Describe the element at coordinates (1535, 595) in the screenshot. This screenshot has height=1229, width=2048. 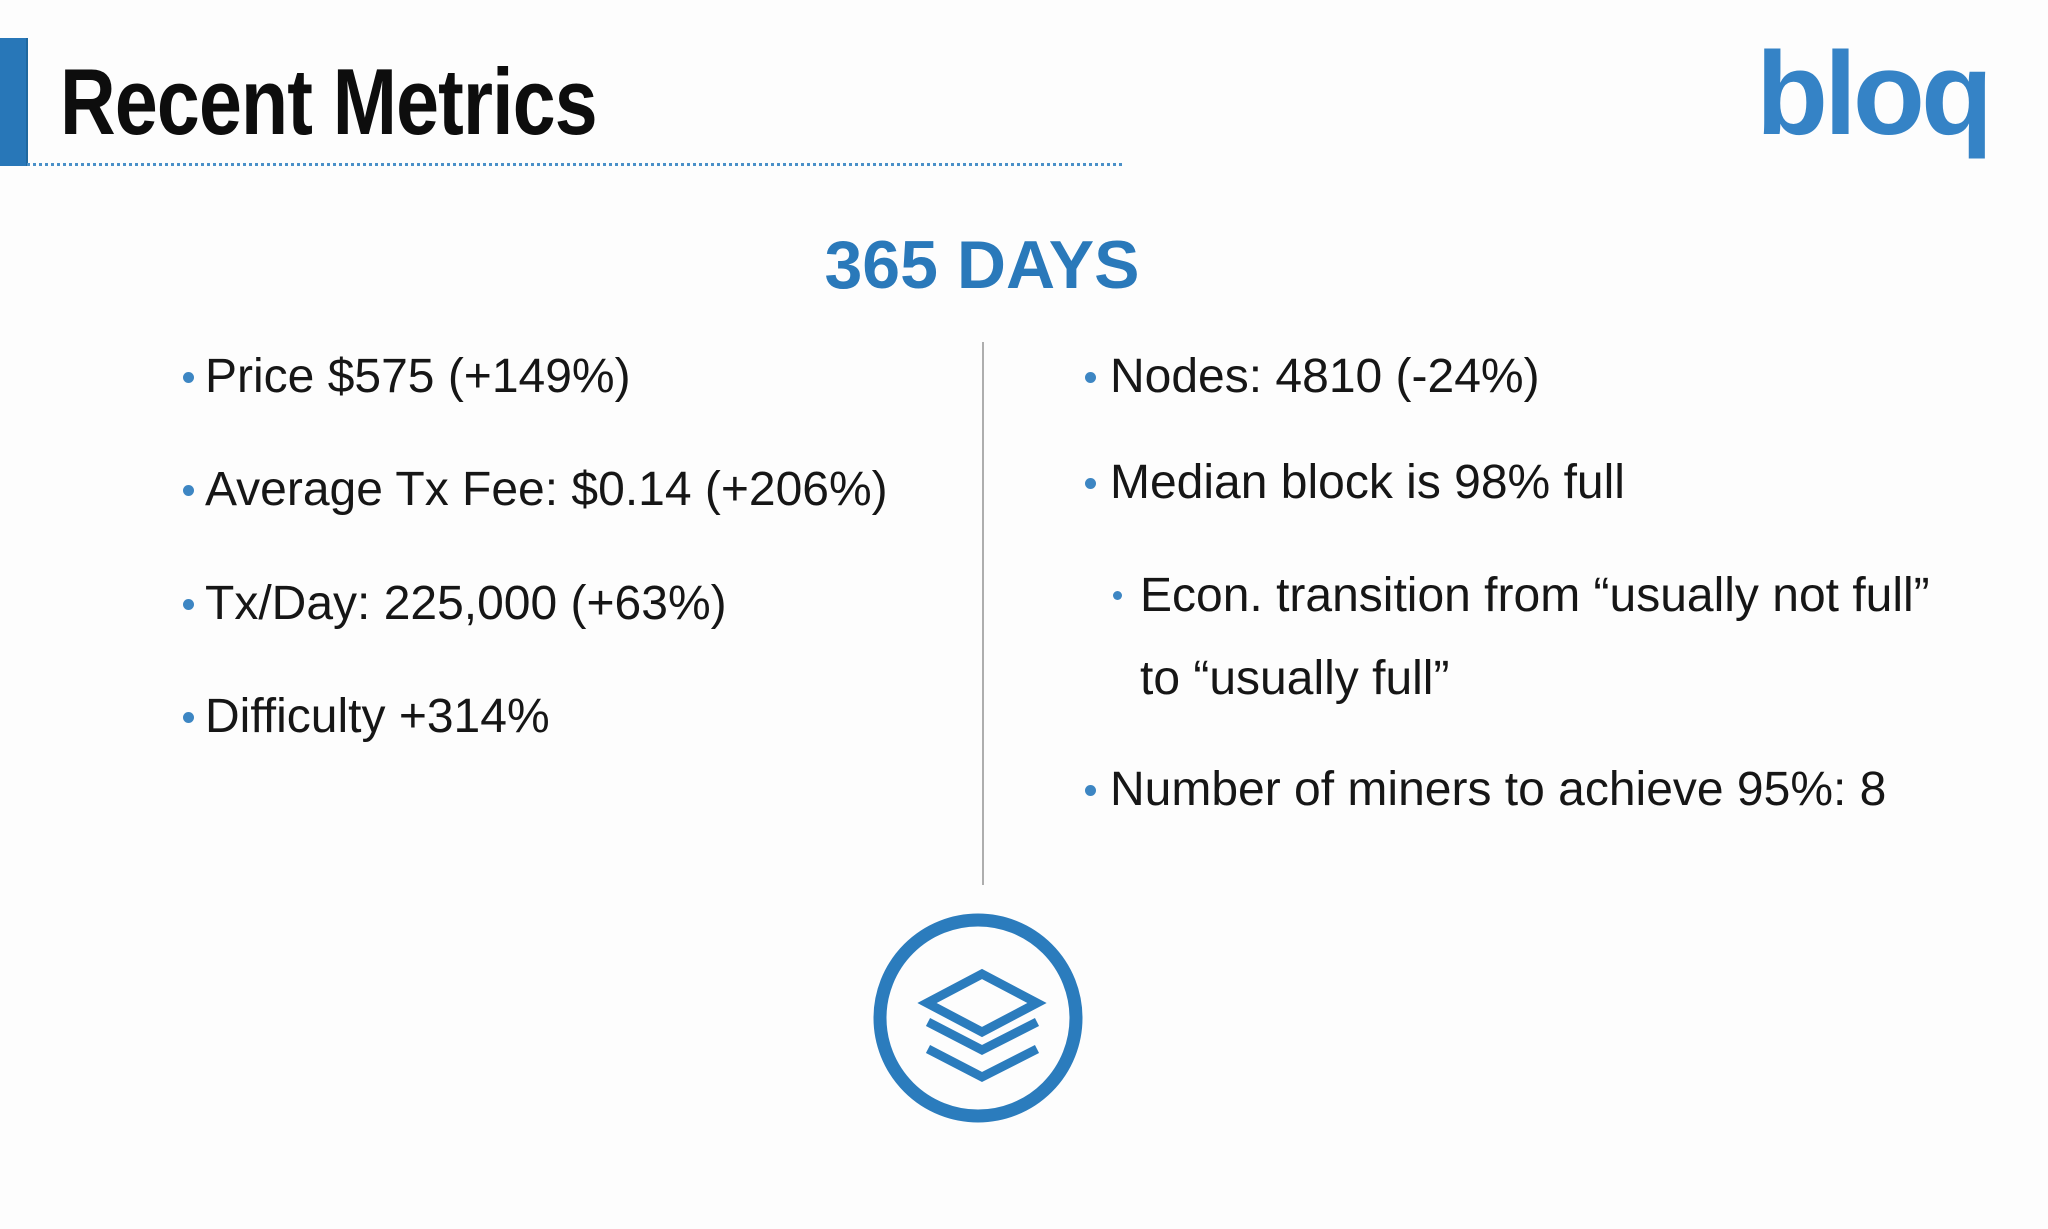
I see `metric-text-line1: Econ. transition from “usually not full”` at that location.